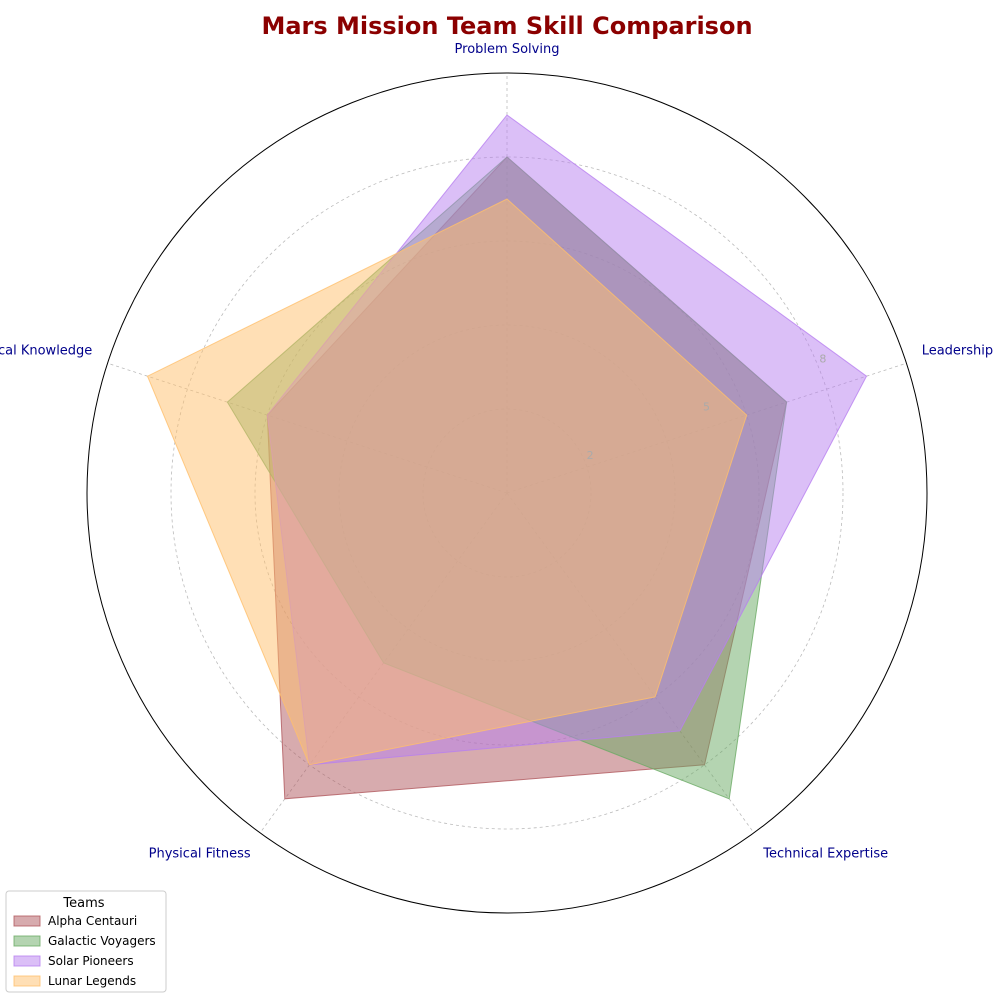 The image size is (1000, 1000). I want to click on axis-label-leadership: Leadership, so click(957, 350).